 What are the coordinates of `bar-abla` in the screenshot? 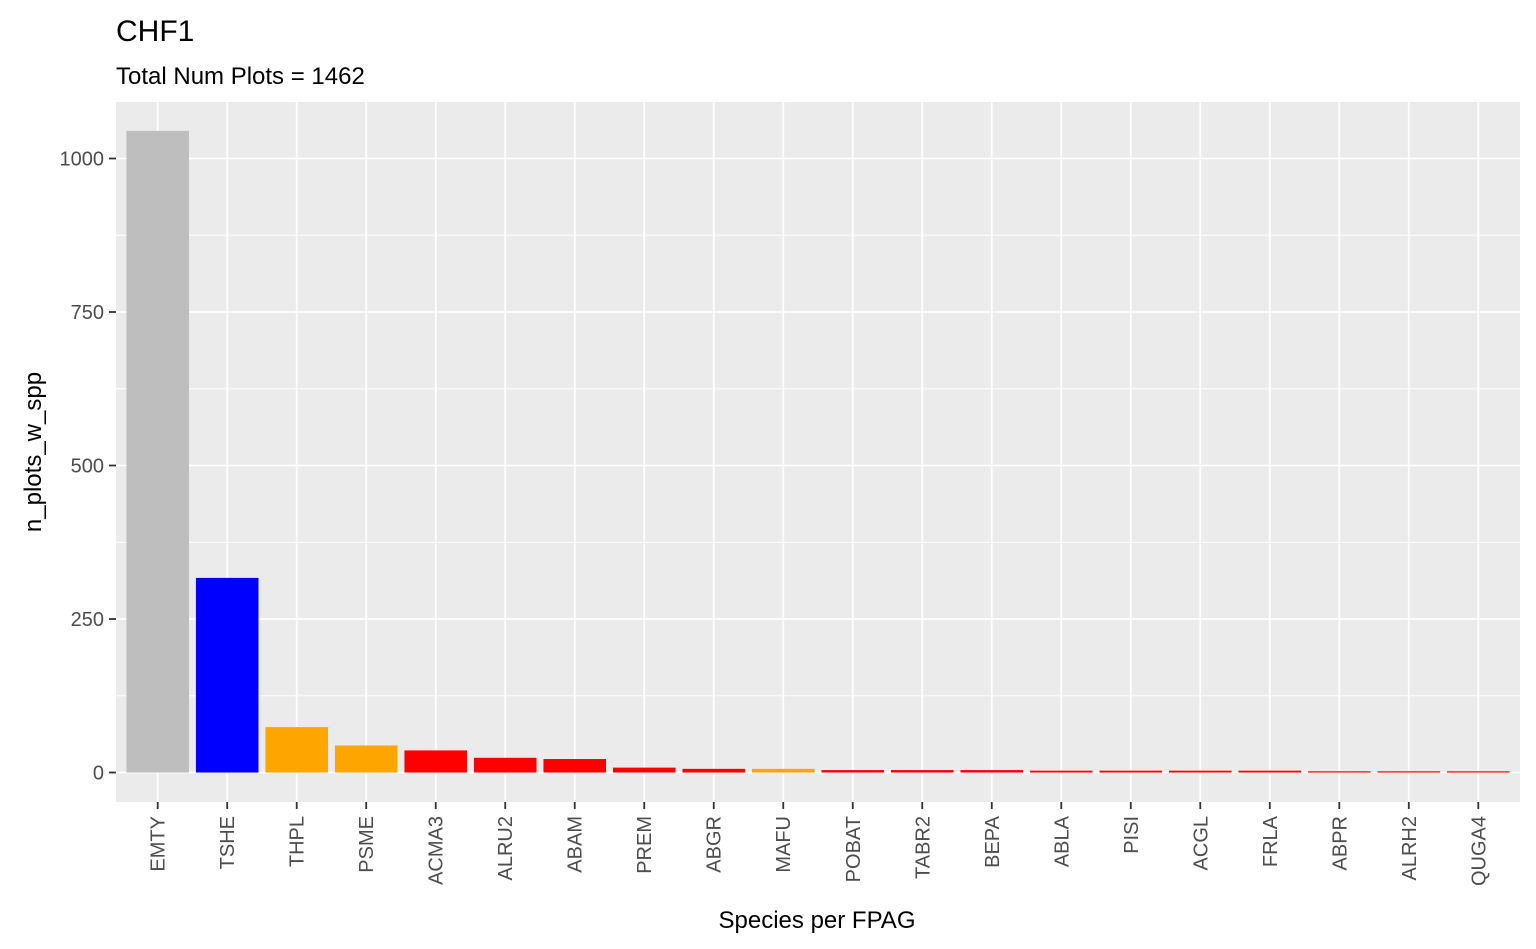 It's located at (1061, 771).